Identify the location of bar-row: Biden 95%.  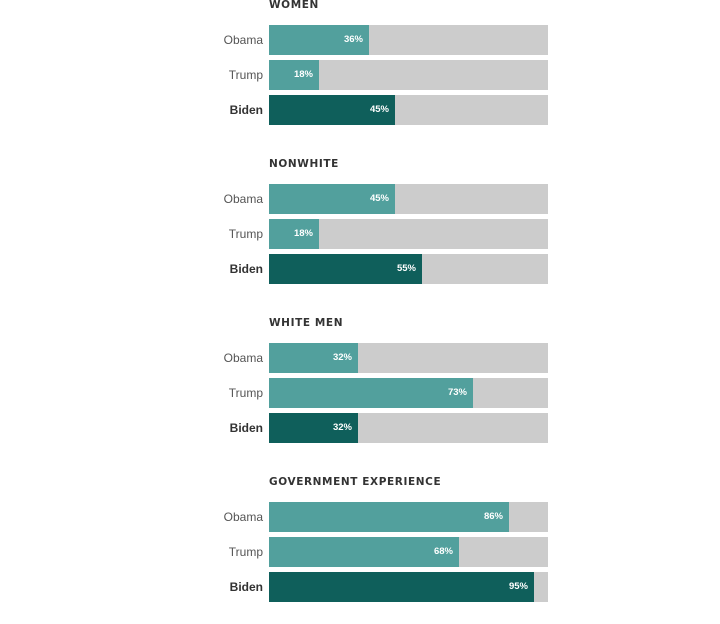
(360, 587).